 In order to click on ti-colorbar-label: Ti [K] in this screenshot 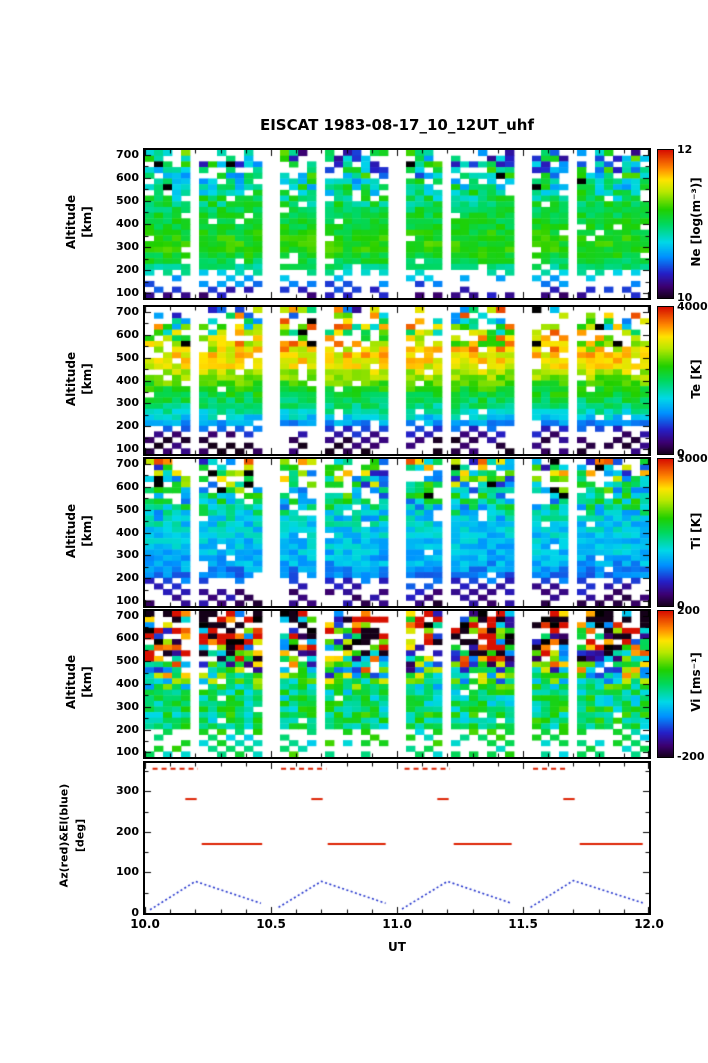, I will do `click(696, 530)`.